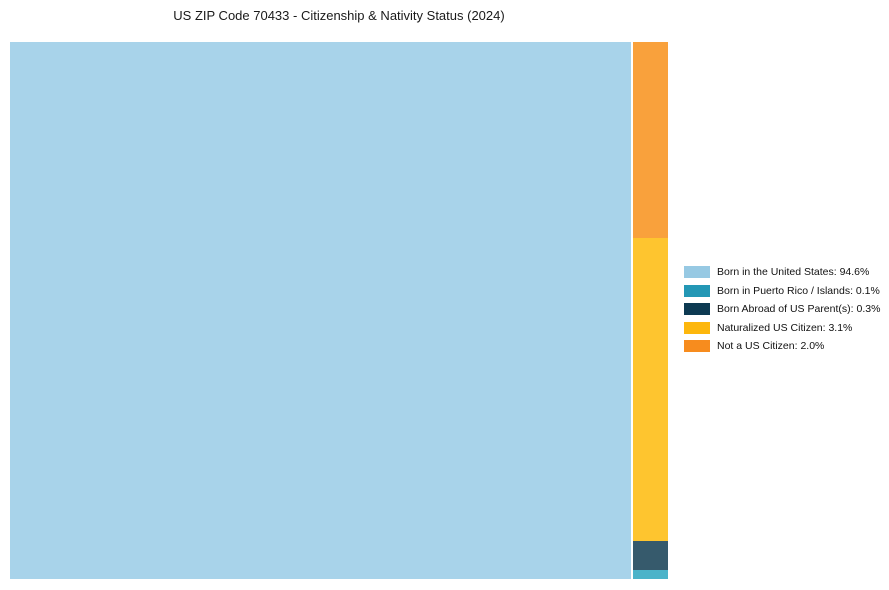  I want to click on legend-item-not-us-citizen: Not a US Citizen: 2.0%, so click(782, 346).